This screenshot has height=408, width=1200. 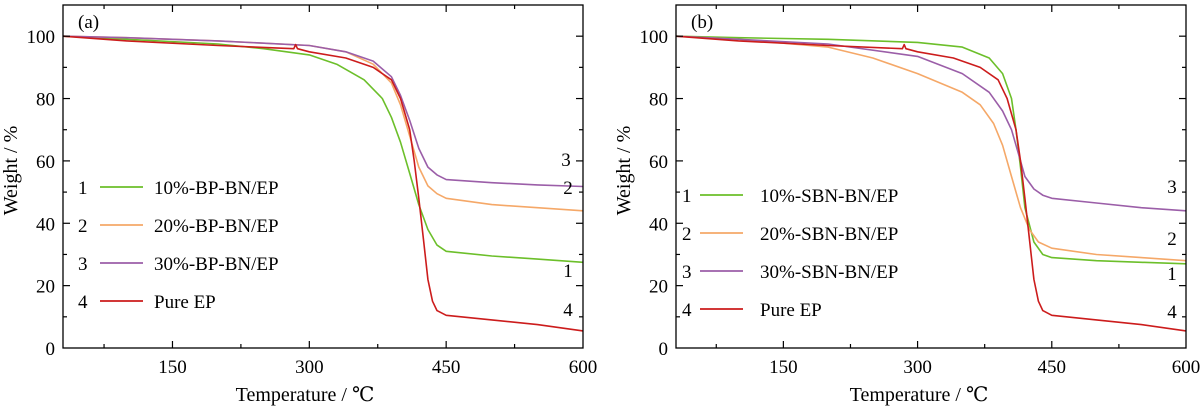 I want to click on legend-item: 3 30%-BP-BN/EP, so click(x=178, y=264).